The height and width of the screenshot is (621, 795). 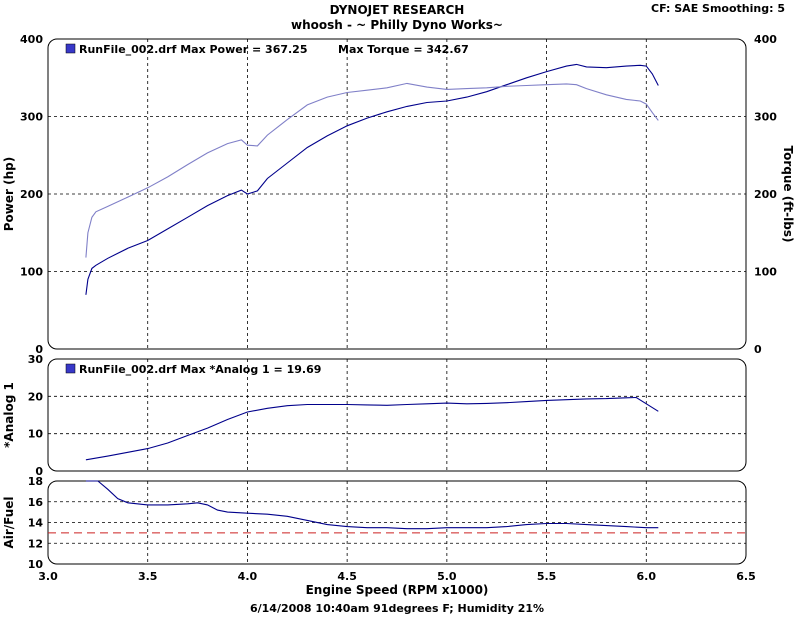 What do you see at coordinates (36, 523) in the screenshot?
I see `y-tick-label: 14` at bounding box center [36, 523].